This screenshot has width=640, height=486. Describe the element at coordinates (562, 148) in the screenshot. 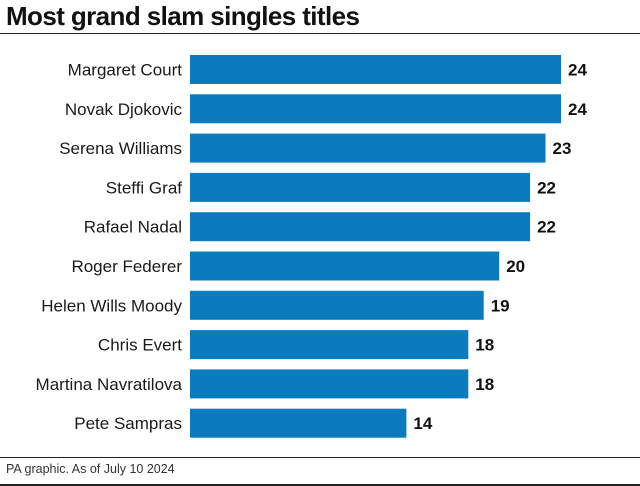

I see `value-label-serena-williams: 23` at that location.